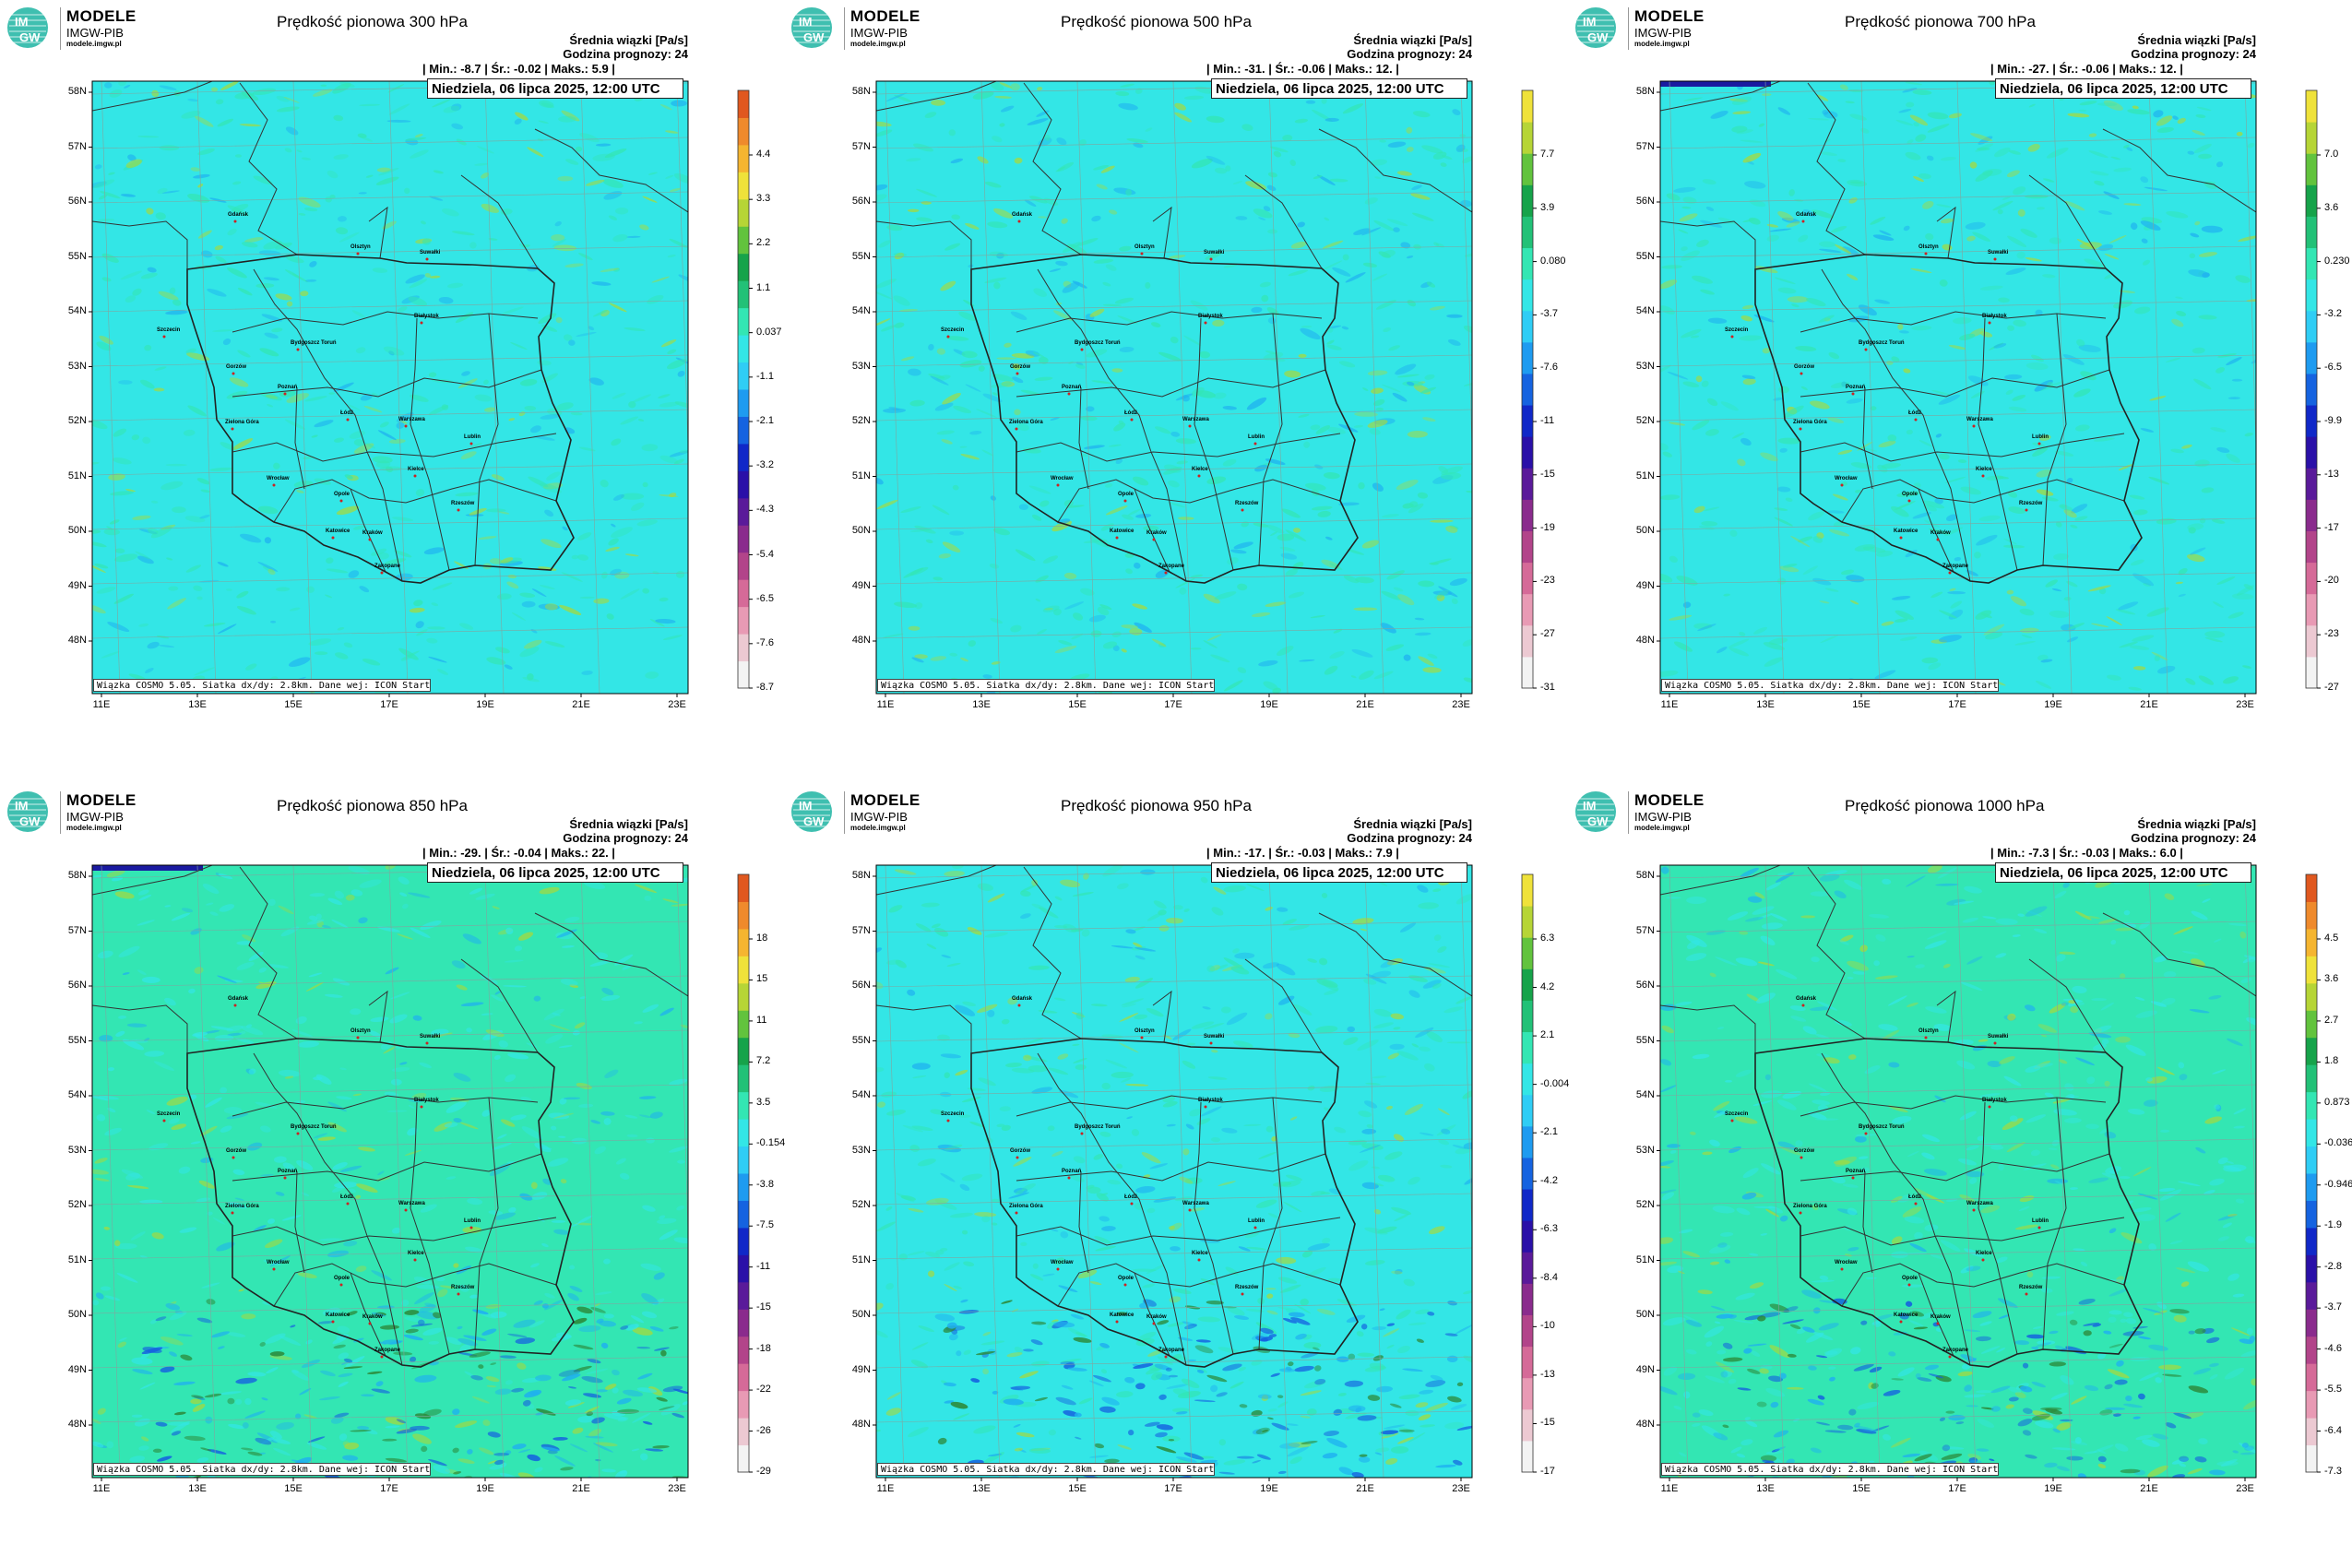 The image size is (2352, 1568). I want to click on lat-label: 54N, so click(1645, 1094).